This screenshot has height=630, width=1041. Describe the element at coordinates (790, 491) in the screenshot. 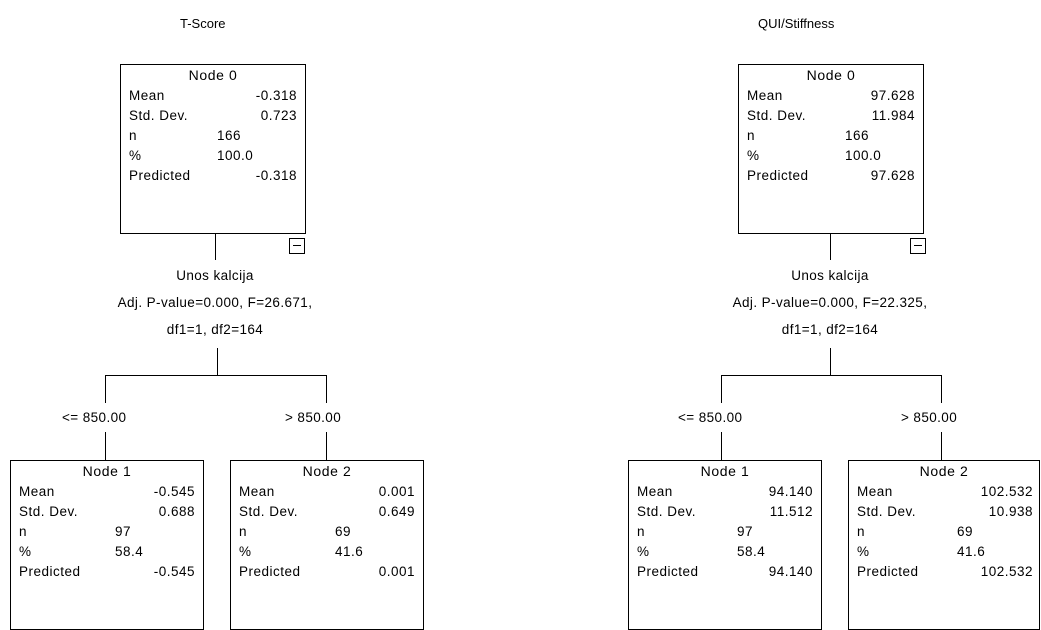

I see `stat-value: 94.140` at that location.